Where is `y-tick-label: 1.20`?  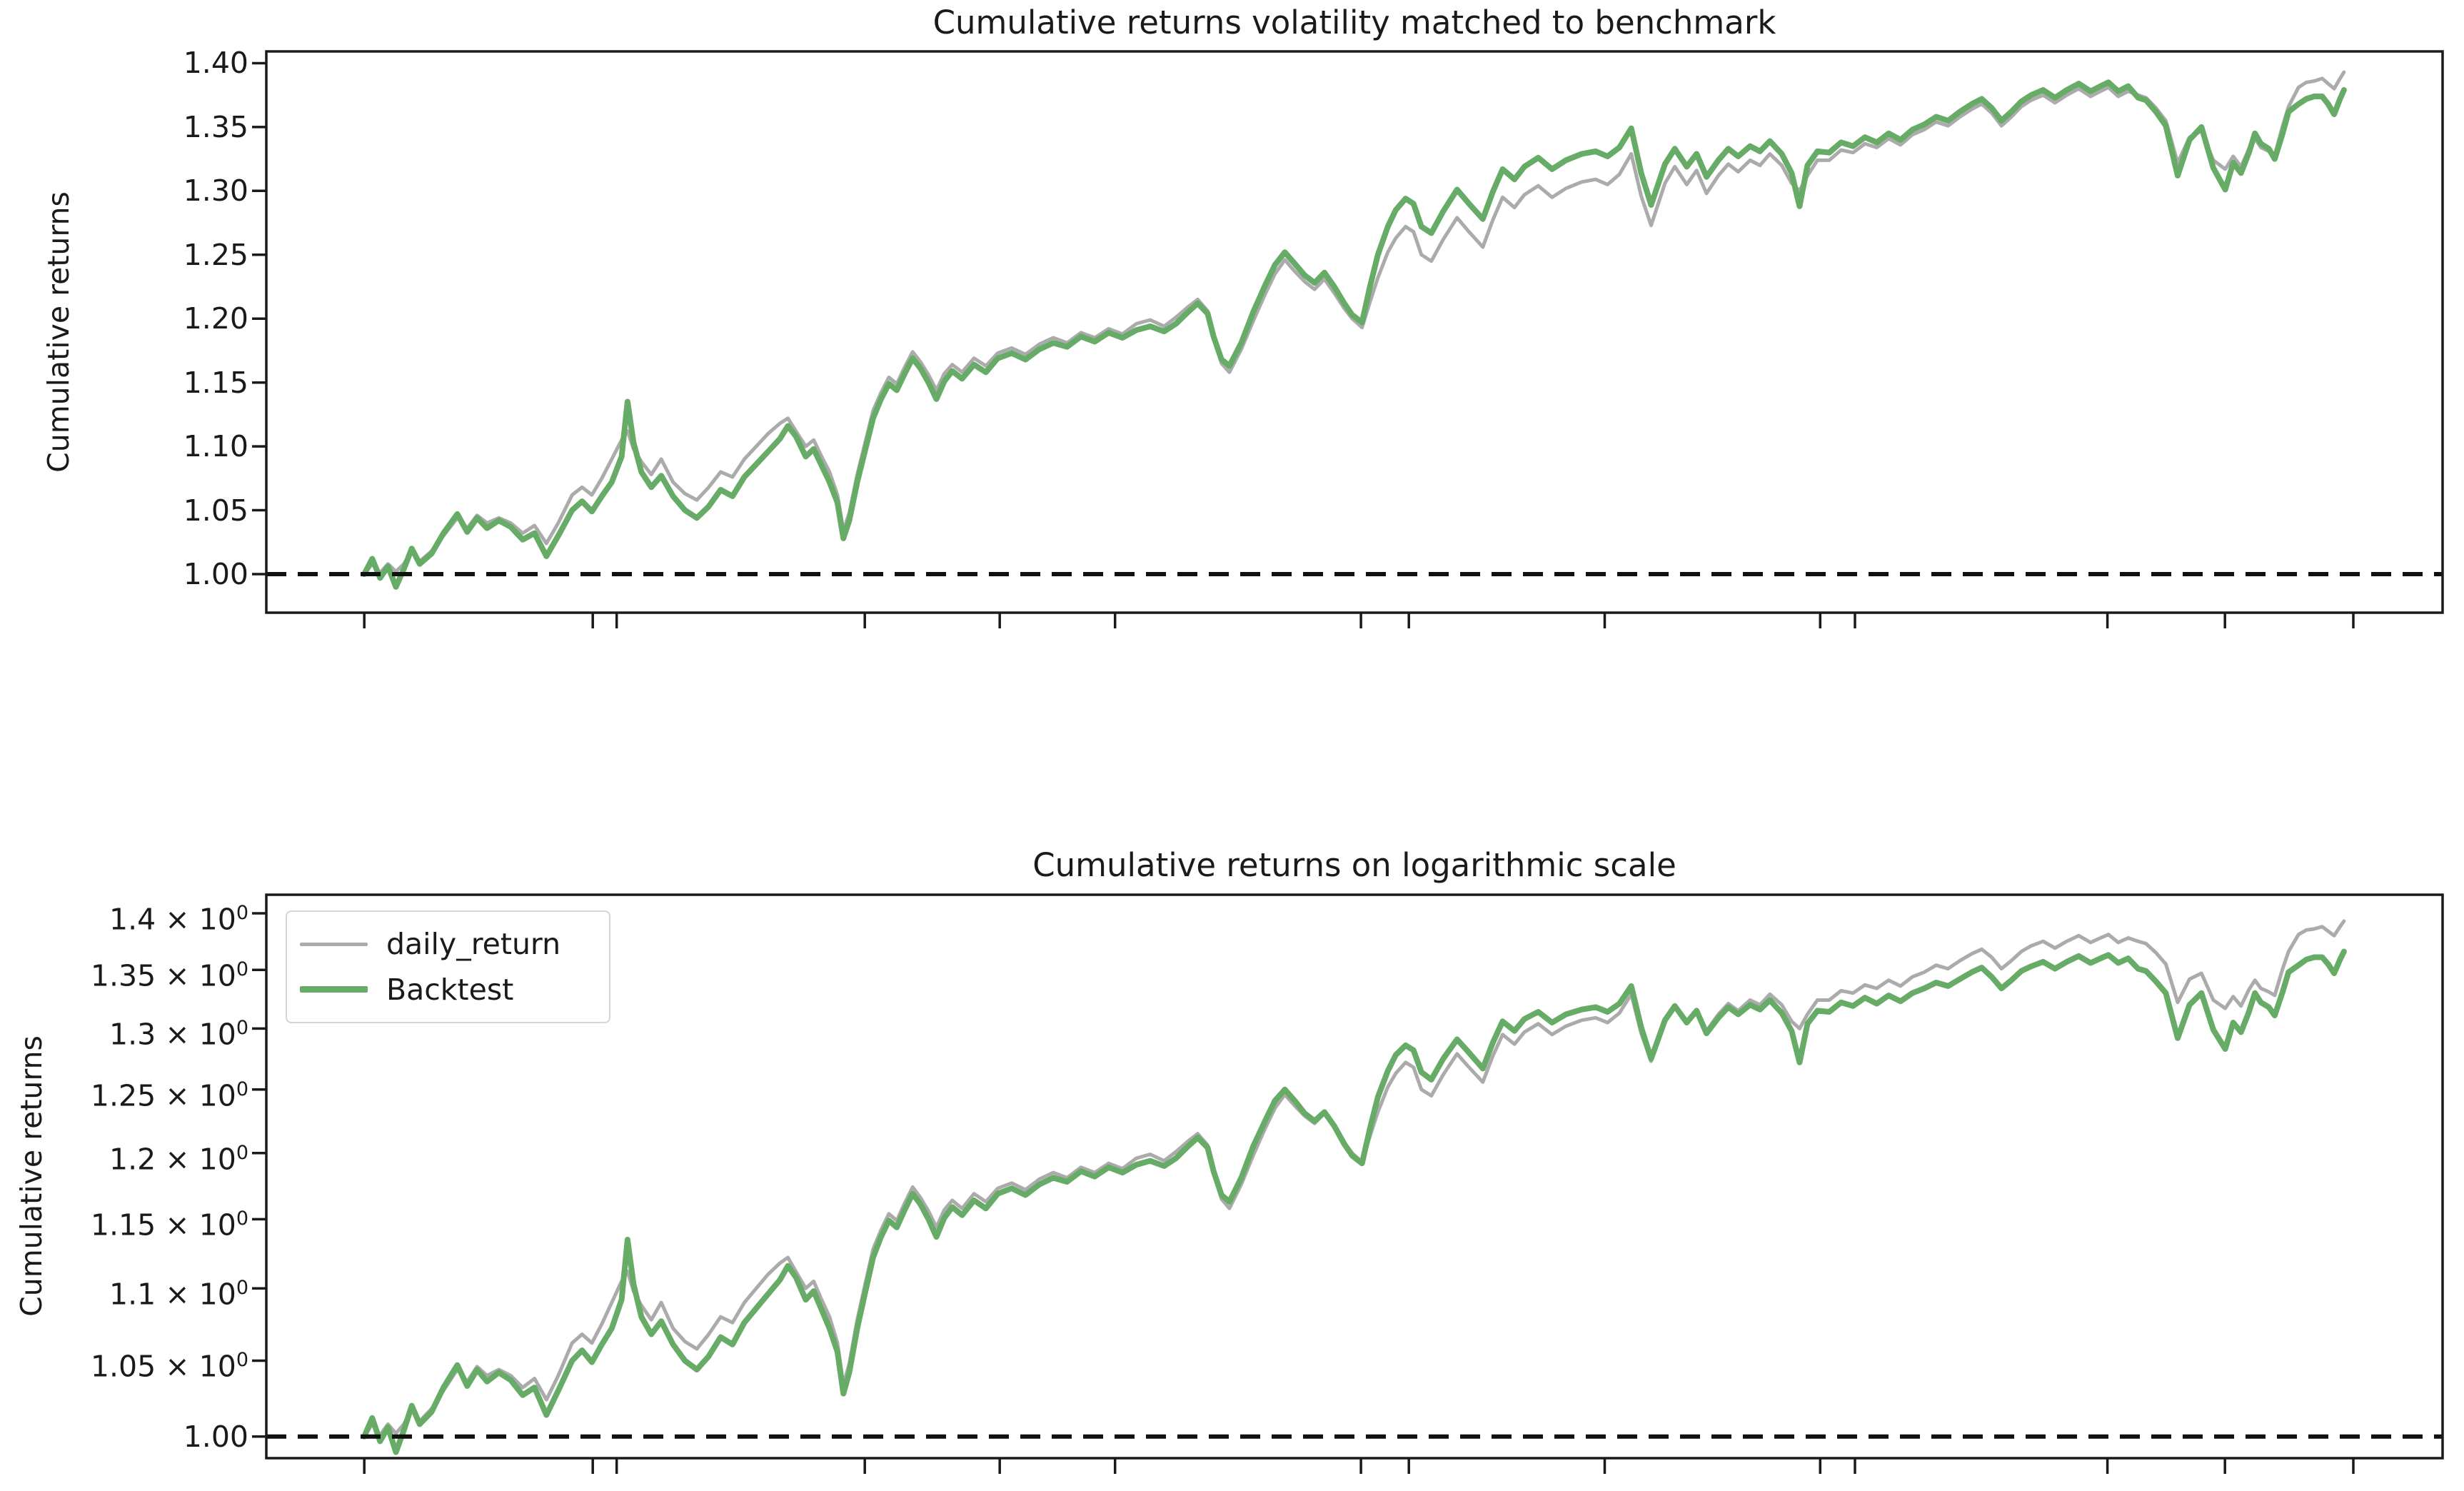
y-tick-label: 1.20 is located at coordinates (215, 318).